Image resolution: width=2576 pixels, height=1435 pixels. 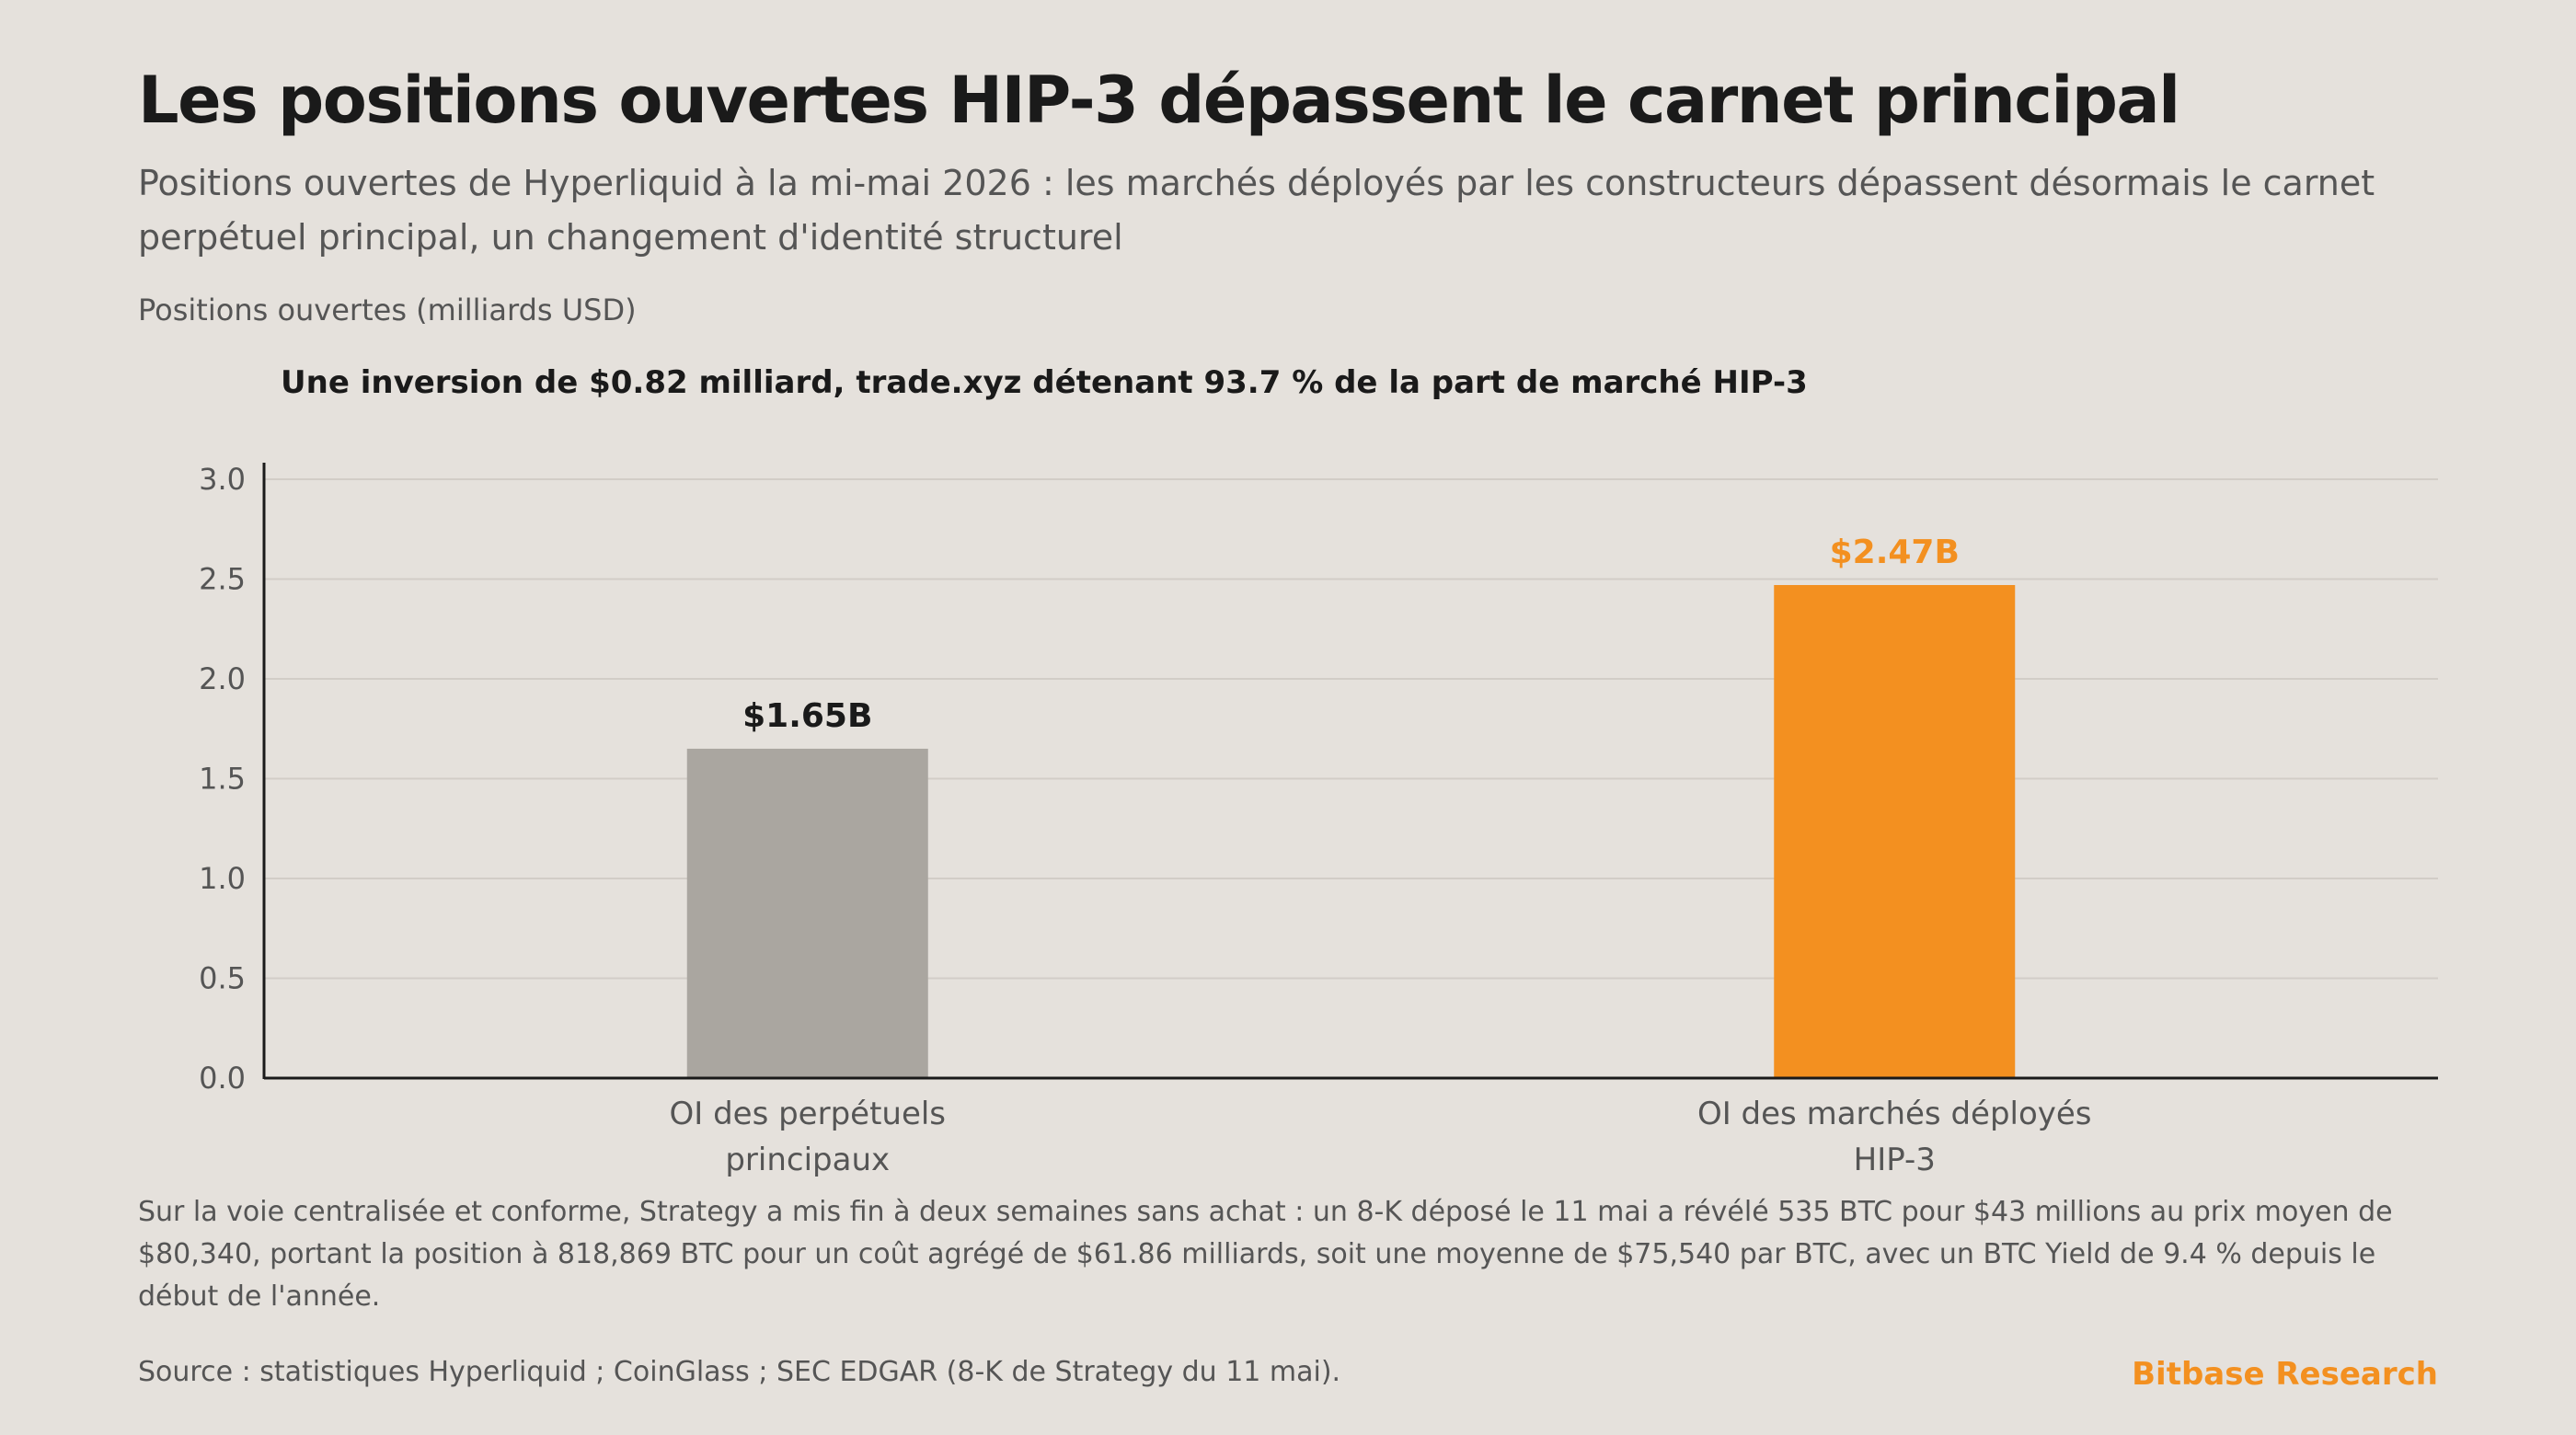 What do you see at coordinates (222, 878) in the screenshot?
I see `y-tick-label: 1.0` at bounding box center [222, 878].